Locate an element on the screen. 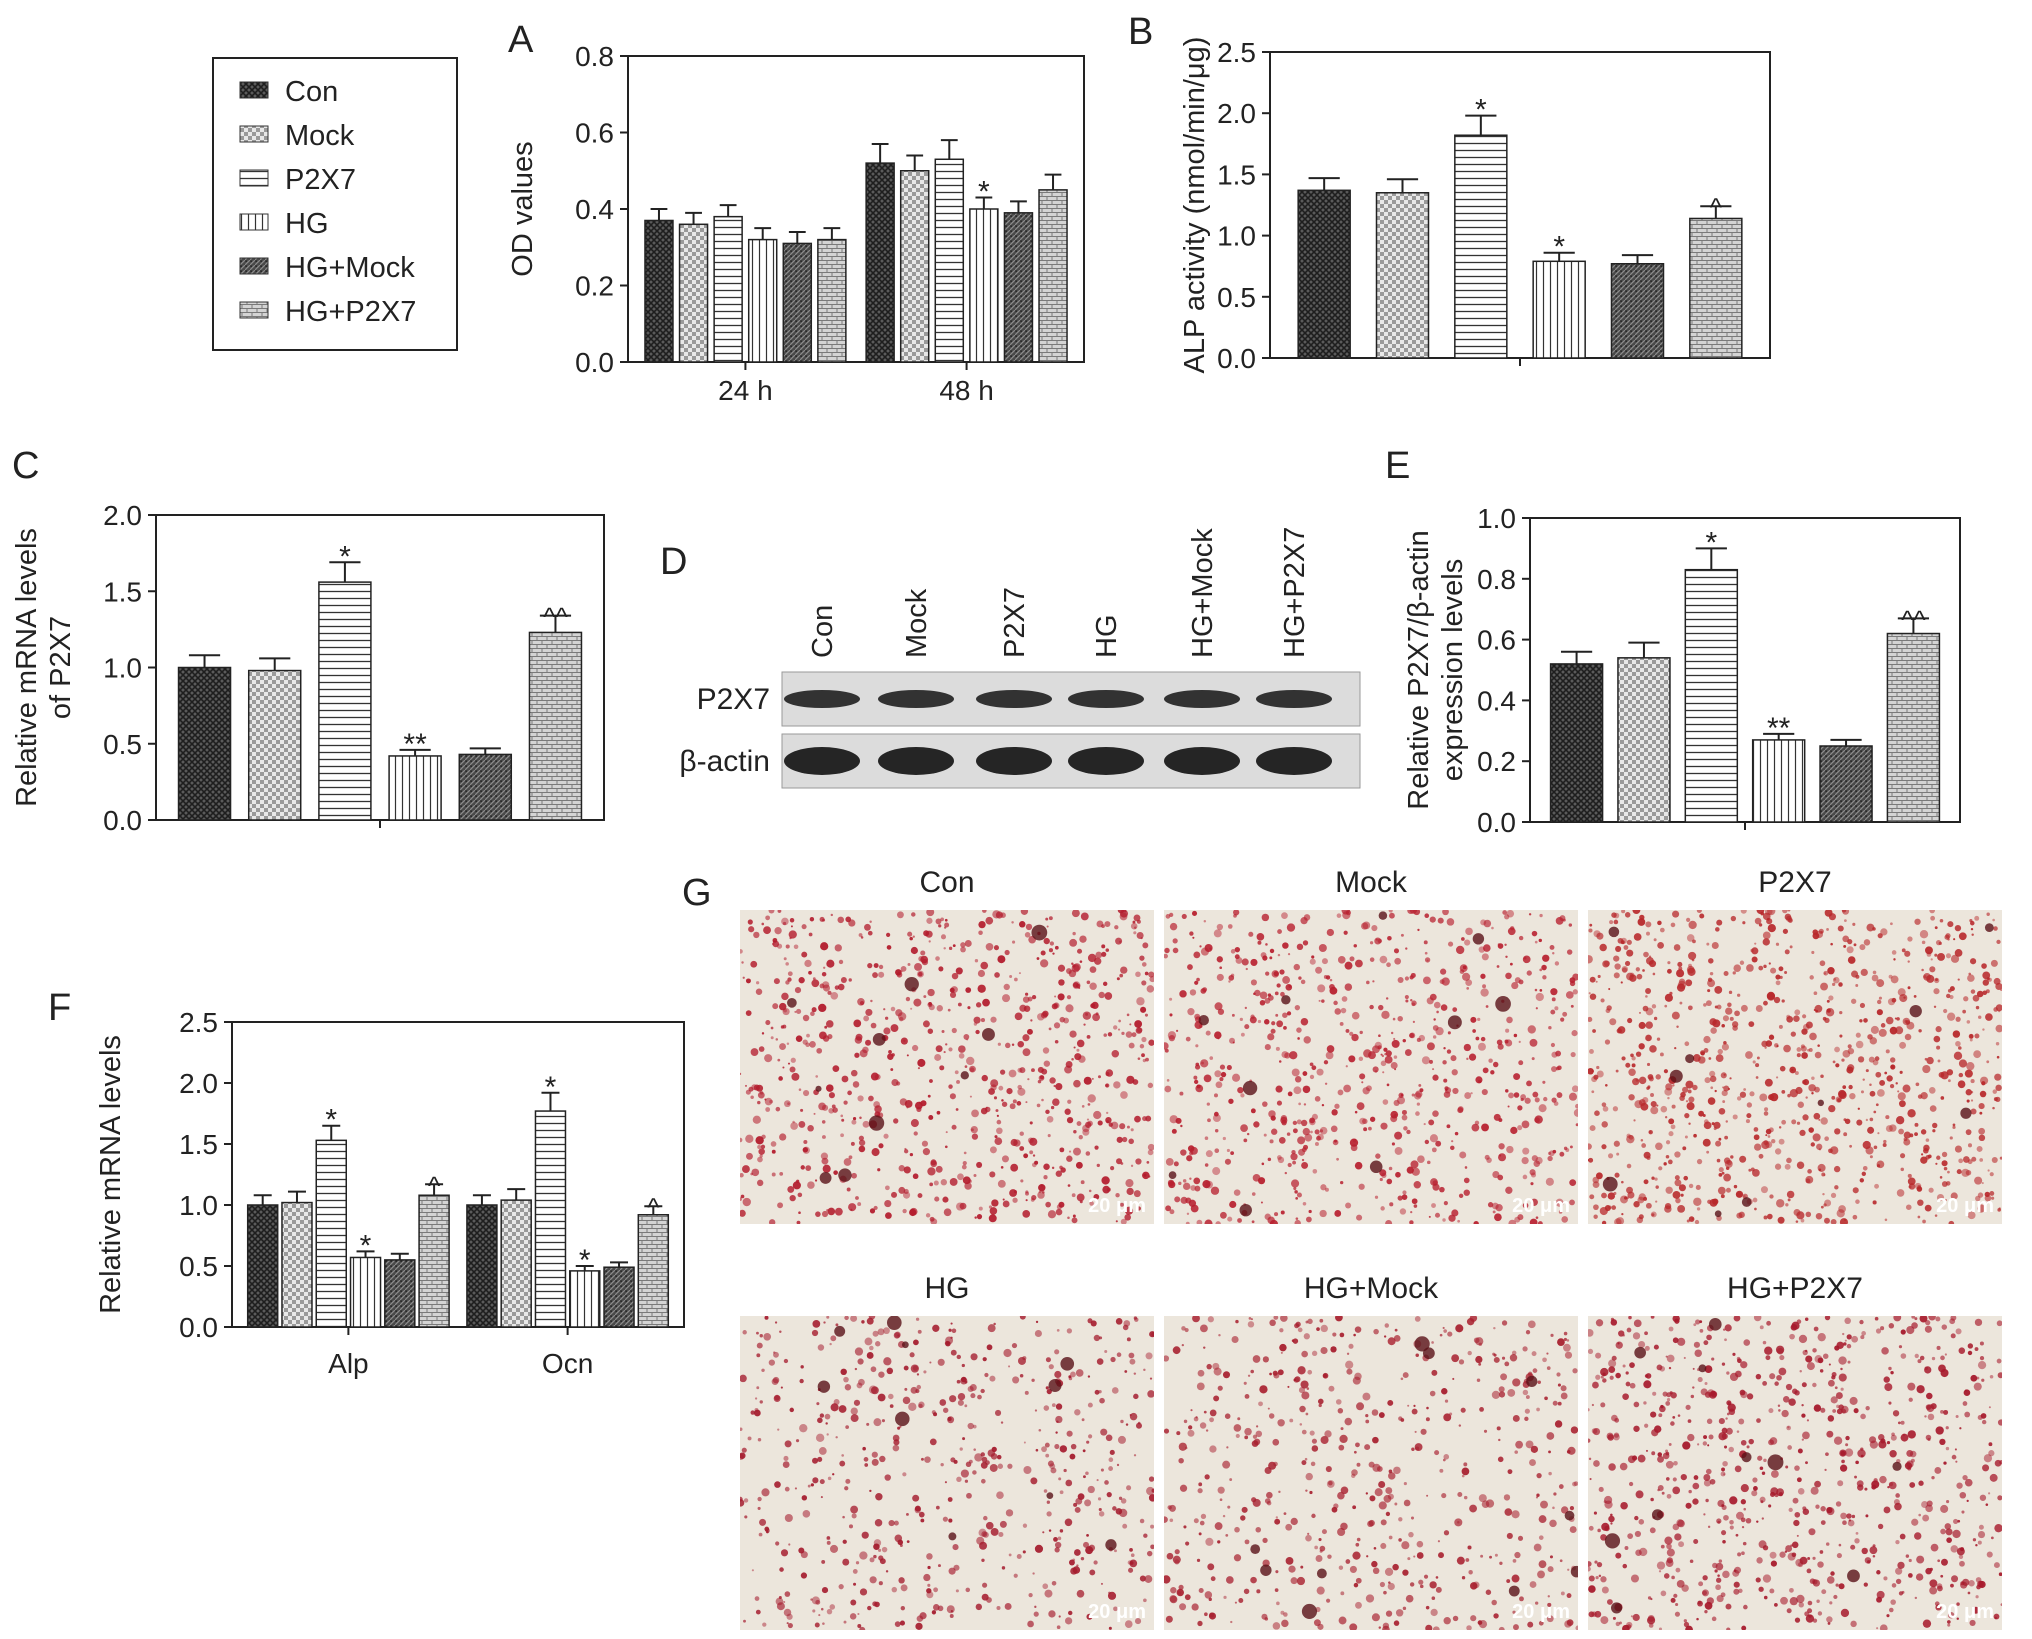 This screenshot has width=2032, height=1639. bar-b-hg-p2x7 is located at coordinates (1716, 288).